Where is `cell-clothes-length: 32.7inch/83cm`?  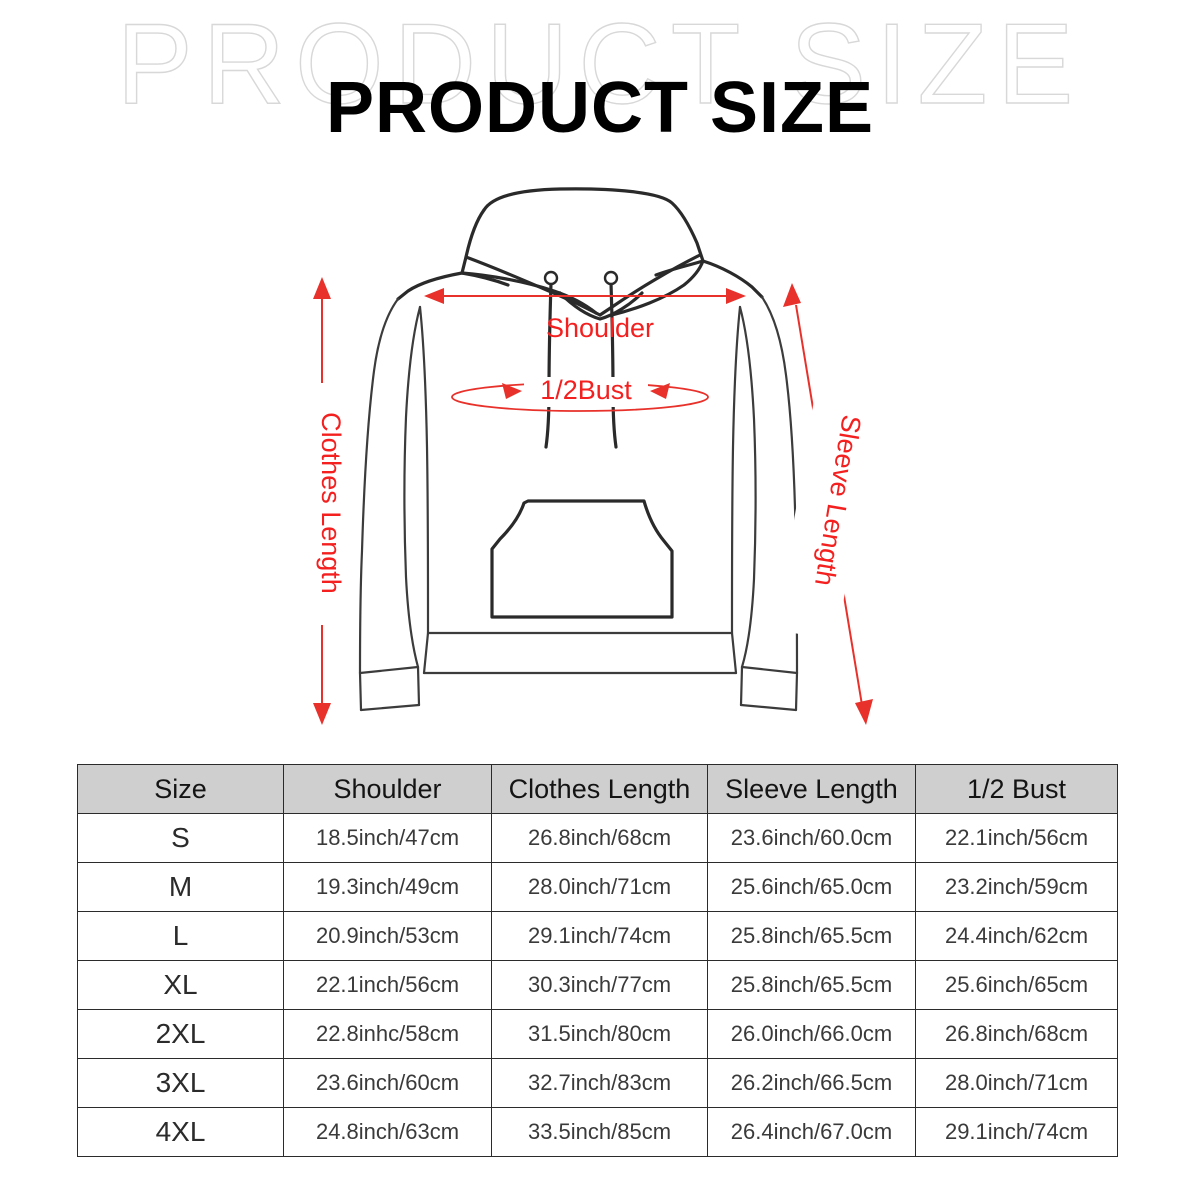
cell-clothes-length: 32.7inch/83cm is located at coordinates (599, 1083).